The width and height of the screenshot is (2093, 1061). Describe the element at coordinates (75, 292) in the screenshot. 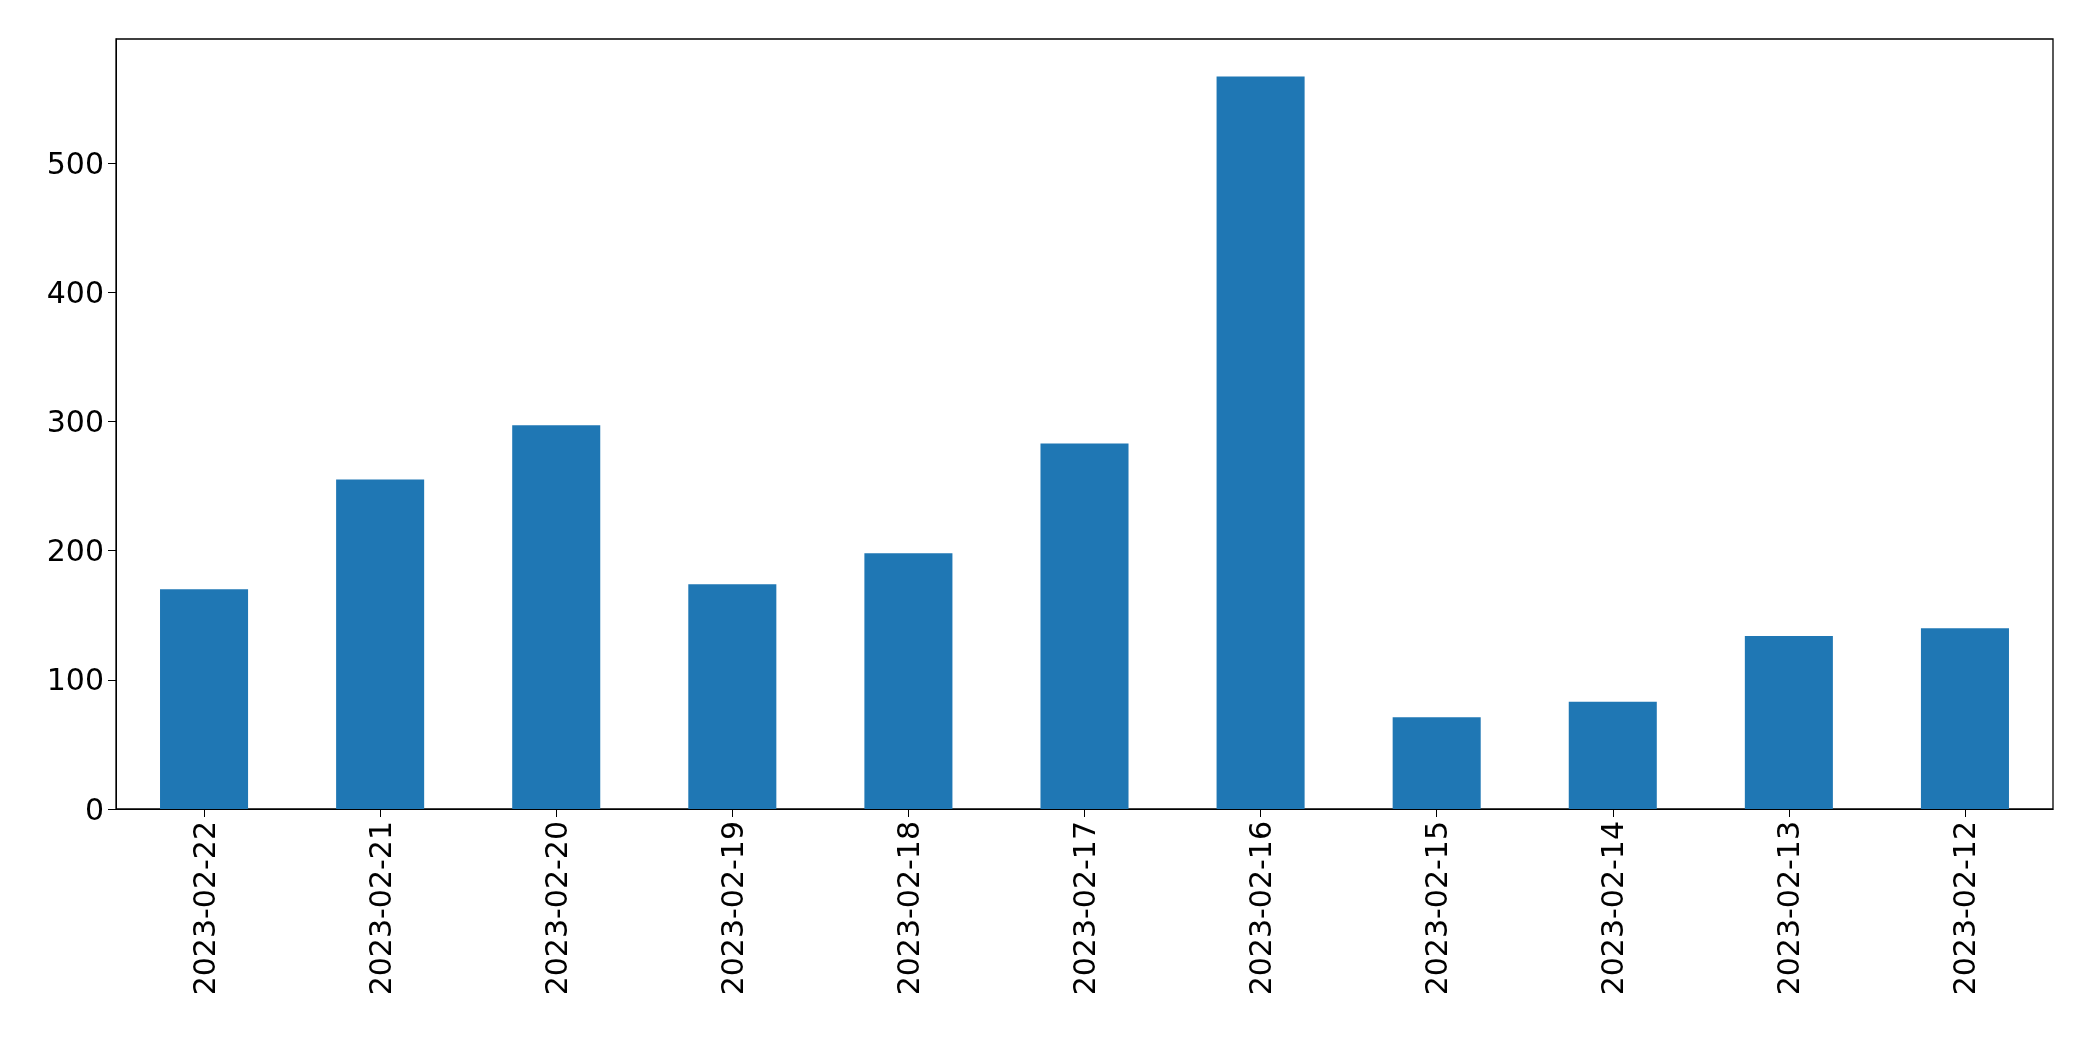

I see `y-tick-label: 400` at that location.